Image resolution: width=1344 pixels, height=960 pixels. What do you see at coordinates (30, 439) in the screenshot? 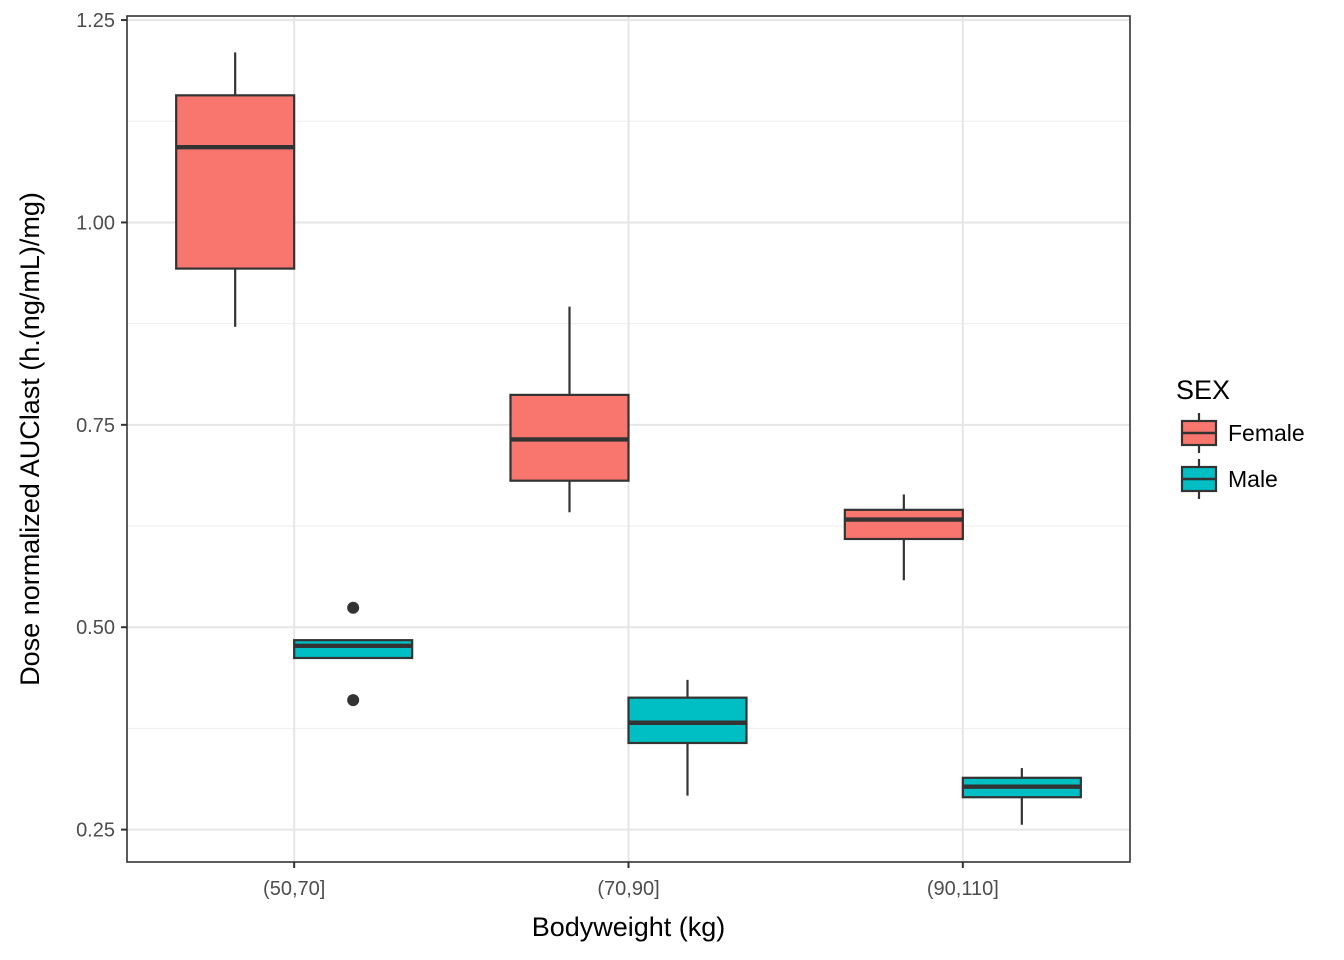
I see `y-axis-title: Dose normalized AUClast (h.(ng/mL)/mg)` at bounding box center [30, 439].